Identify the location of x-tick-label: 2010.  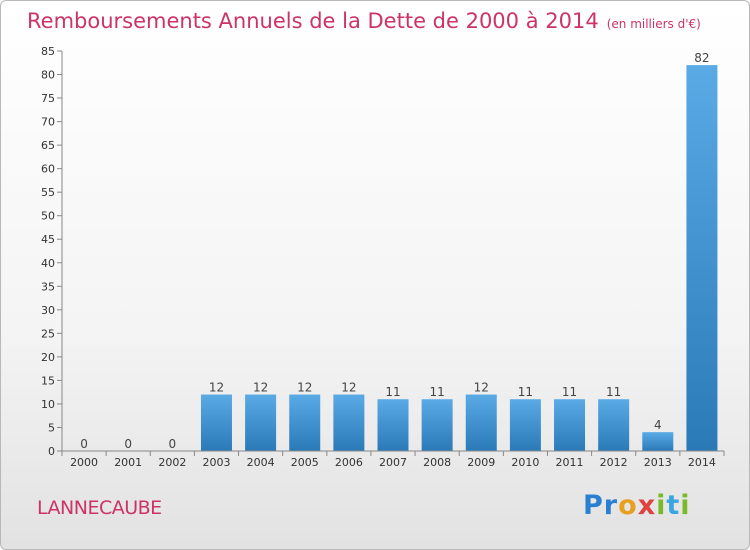
(525, 462).